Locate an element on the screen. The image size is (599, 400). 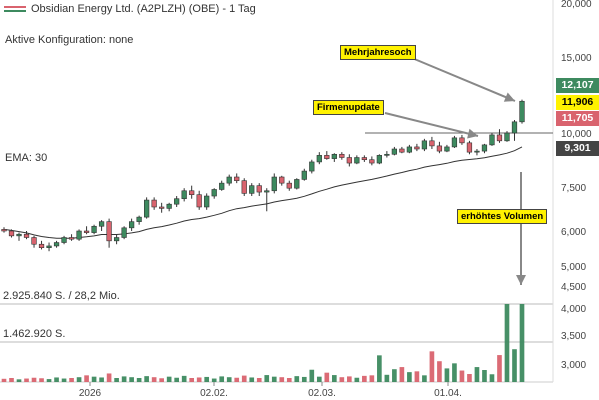
x-tick-label: 01.04. is located at coordinates (448, 393).